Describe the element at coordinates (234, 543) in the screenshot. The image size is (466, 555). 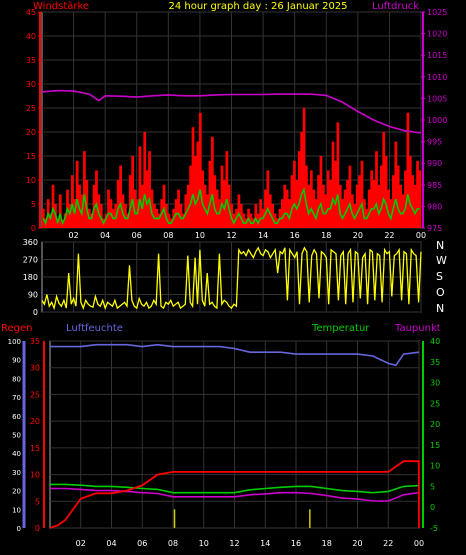
I see `x-tick-label: 12` at that location.